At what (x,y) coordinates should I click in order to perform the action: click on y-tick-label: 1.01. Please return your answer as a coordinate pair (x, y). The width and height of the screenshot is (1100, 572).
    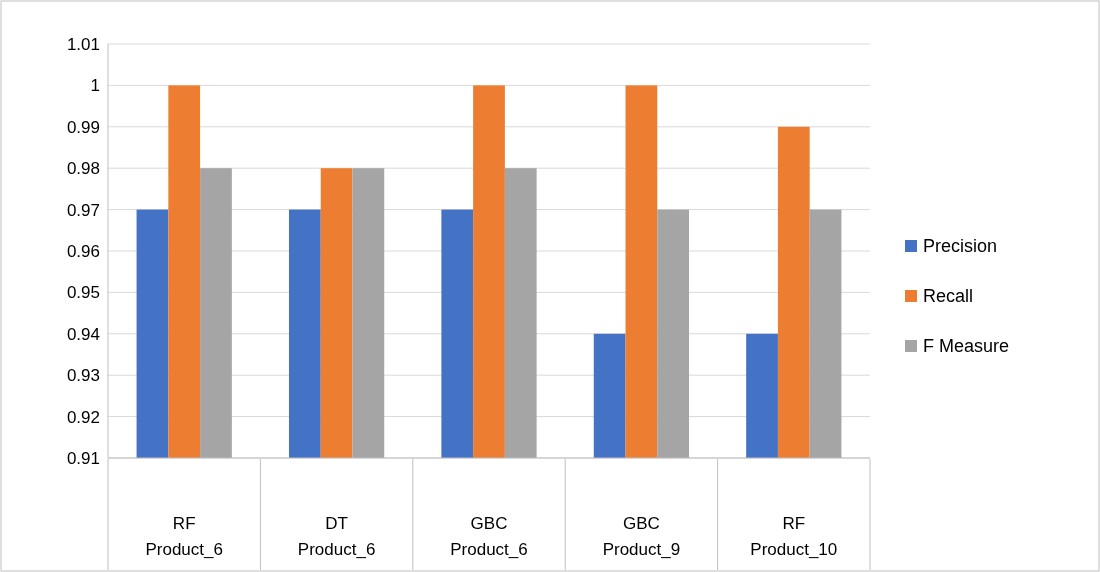
    Looking at the image, I should click on (83, 44).